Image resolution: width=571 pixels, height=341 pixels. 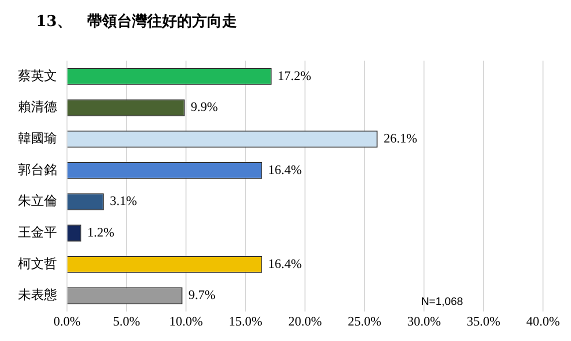 What do you see at coordinates (442, 302) in the screenshot?
I see `annotation: N=1,068` at bounding box center [442, 302].